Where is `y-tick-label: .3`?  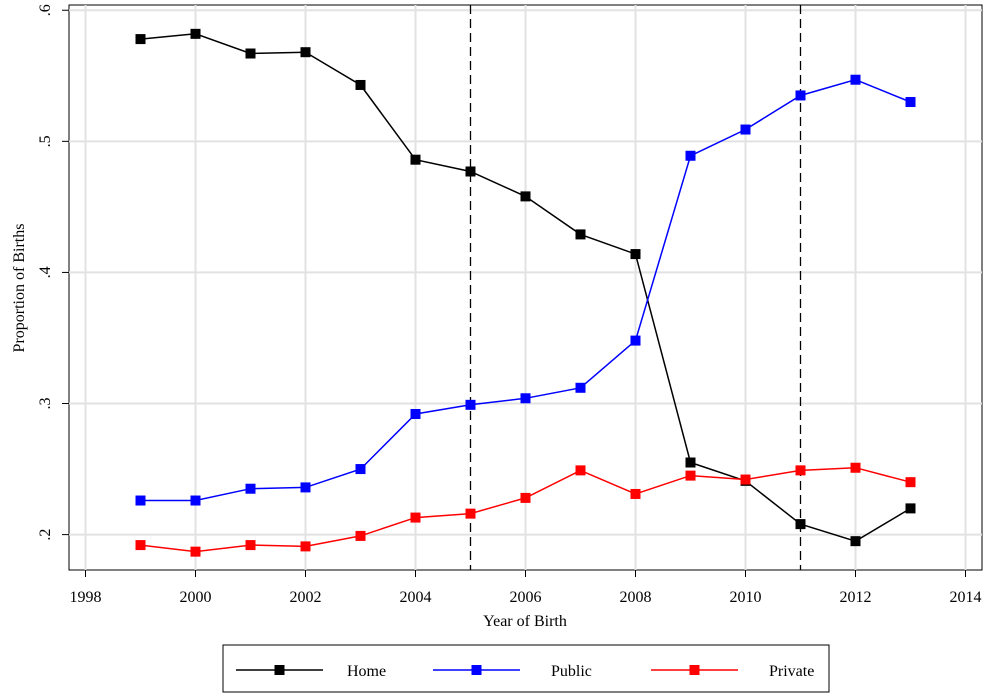
y-tick-label: .3 is located at coordinates (45, 404).